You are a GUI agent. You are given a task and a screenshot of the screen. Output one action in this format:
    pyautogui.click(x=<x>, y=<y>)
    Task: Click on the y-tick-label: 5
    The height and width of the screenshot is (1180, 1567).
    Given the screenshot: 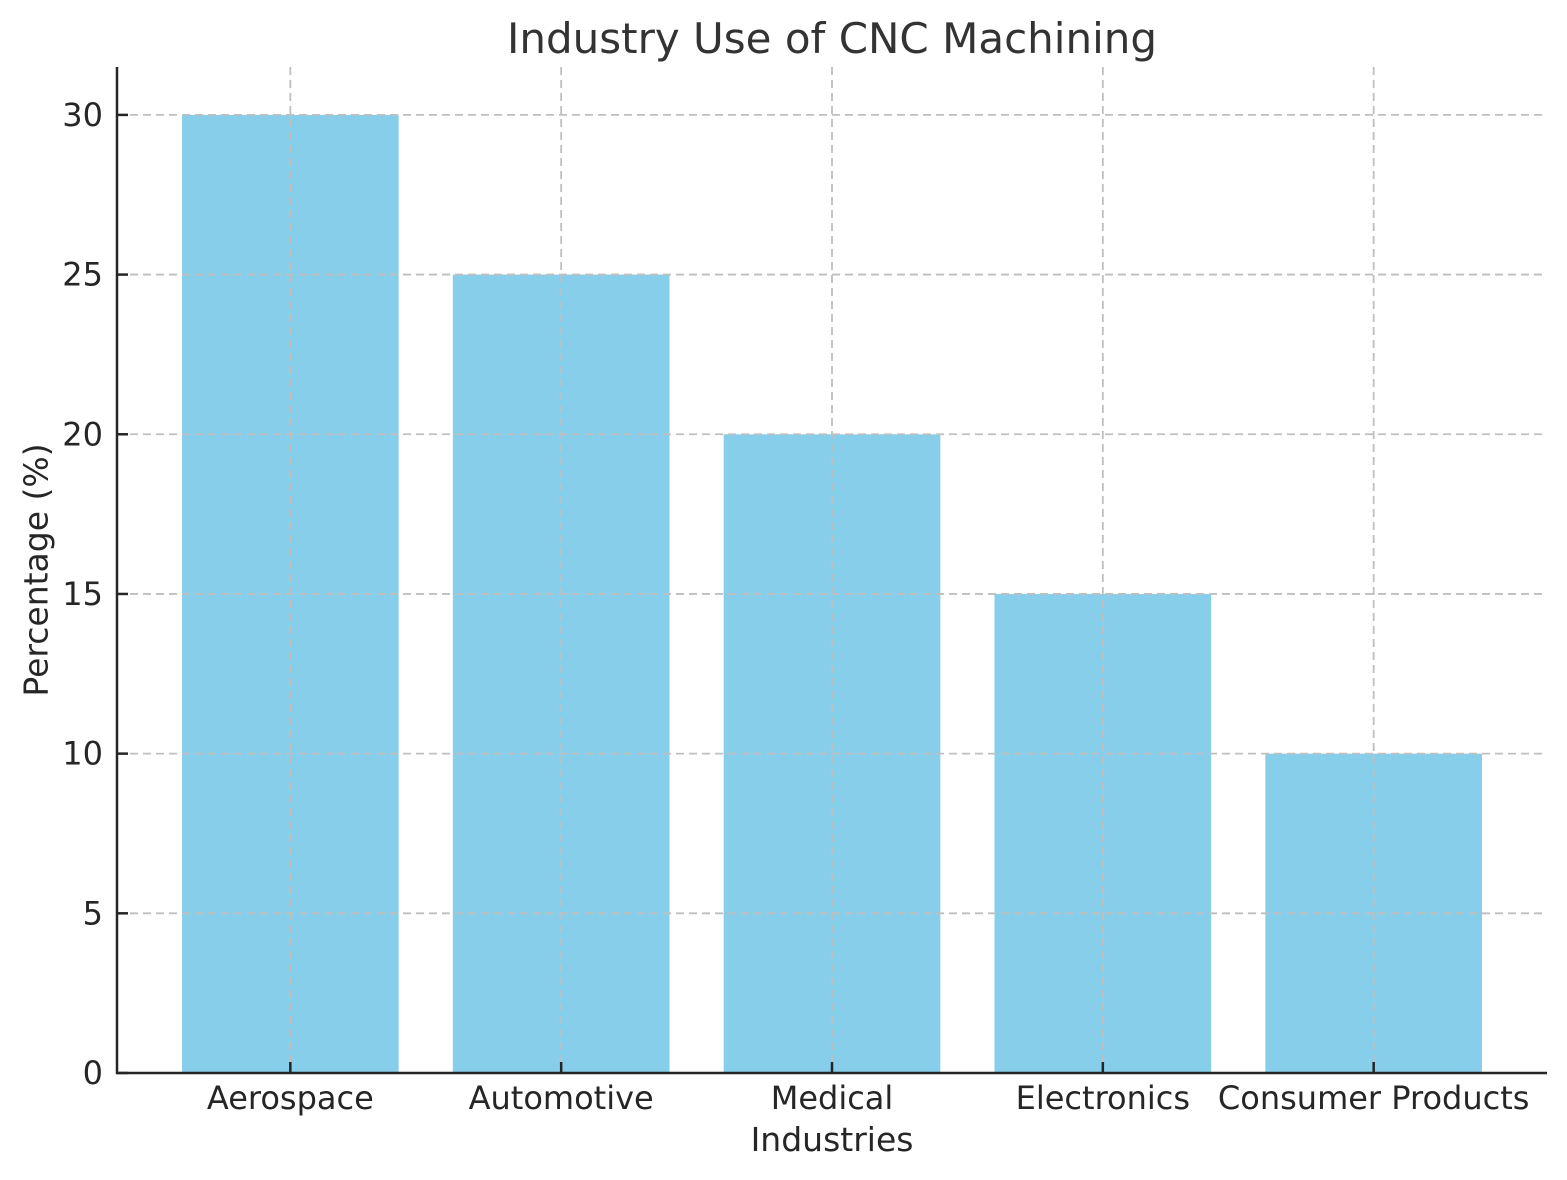 What is the action you would take?
    pyautogui.click(x=93, y=913)
    